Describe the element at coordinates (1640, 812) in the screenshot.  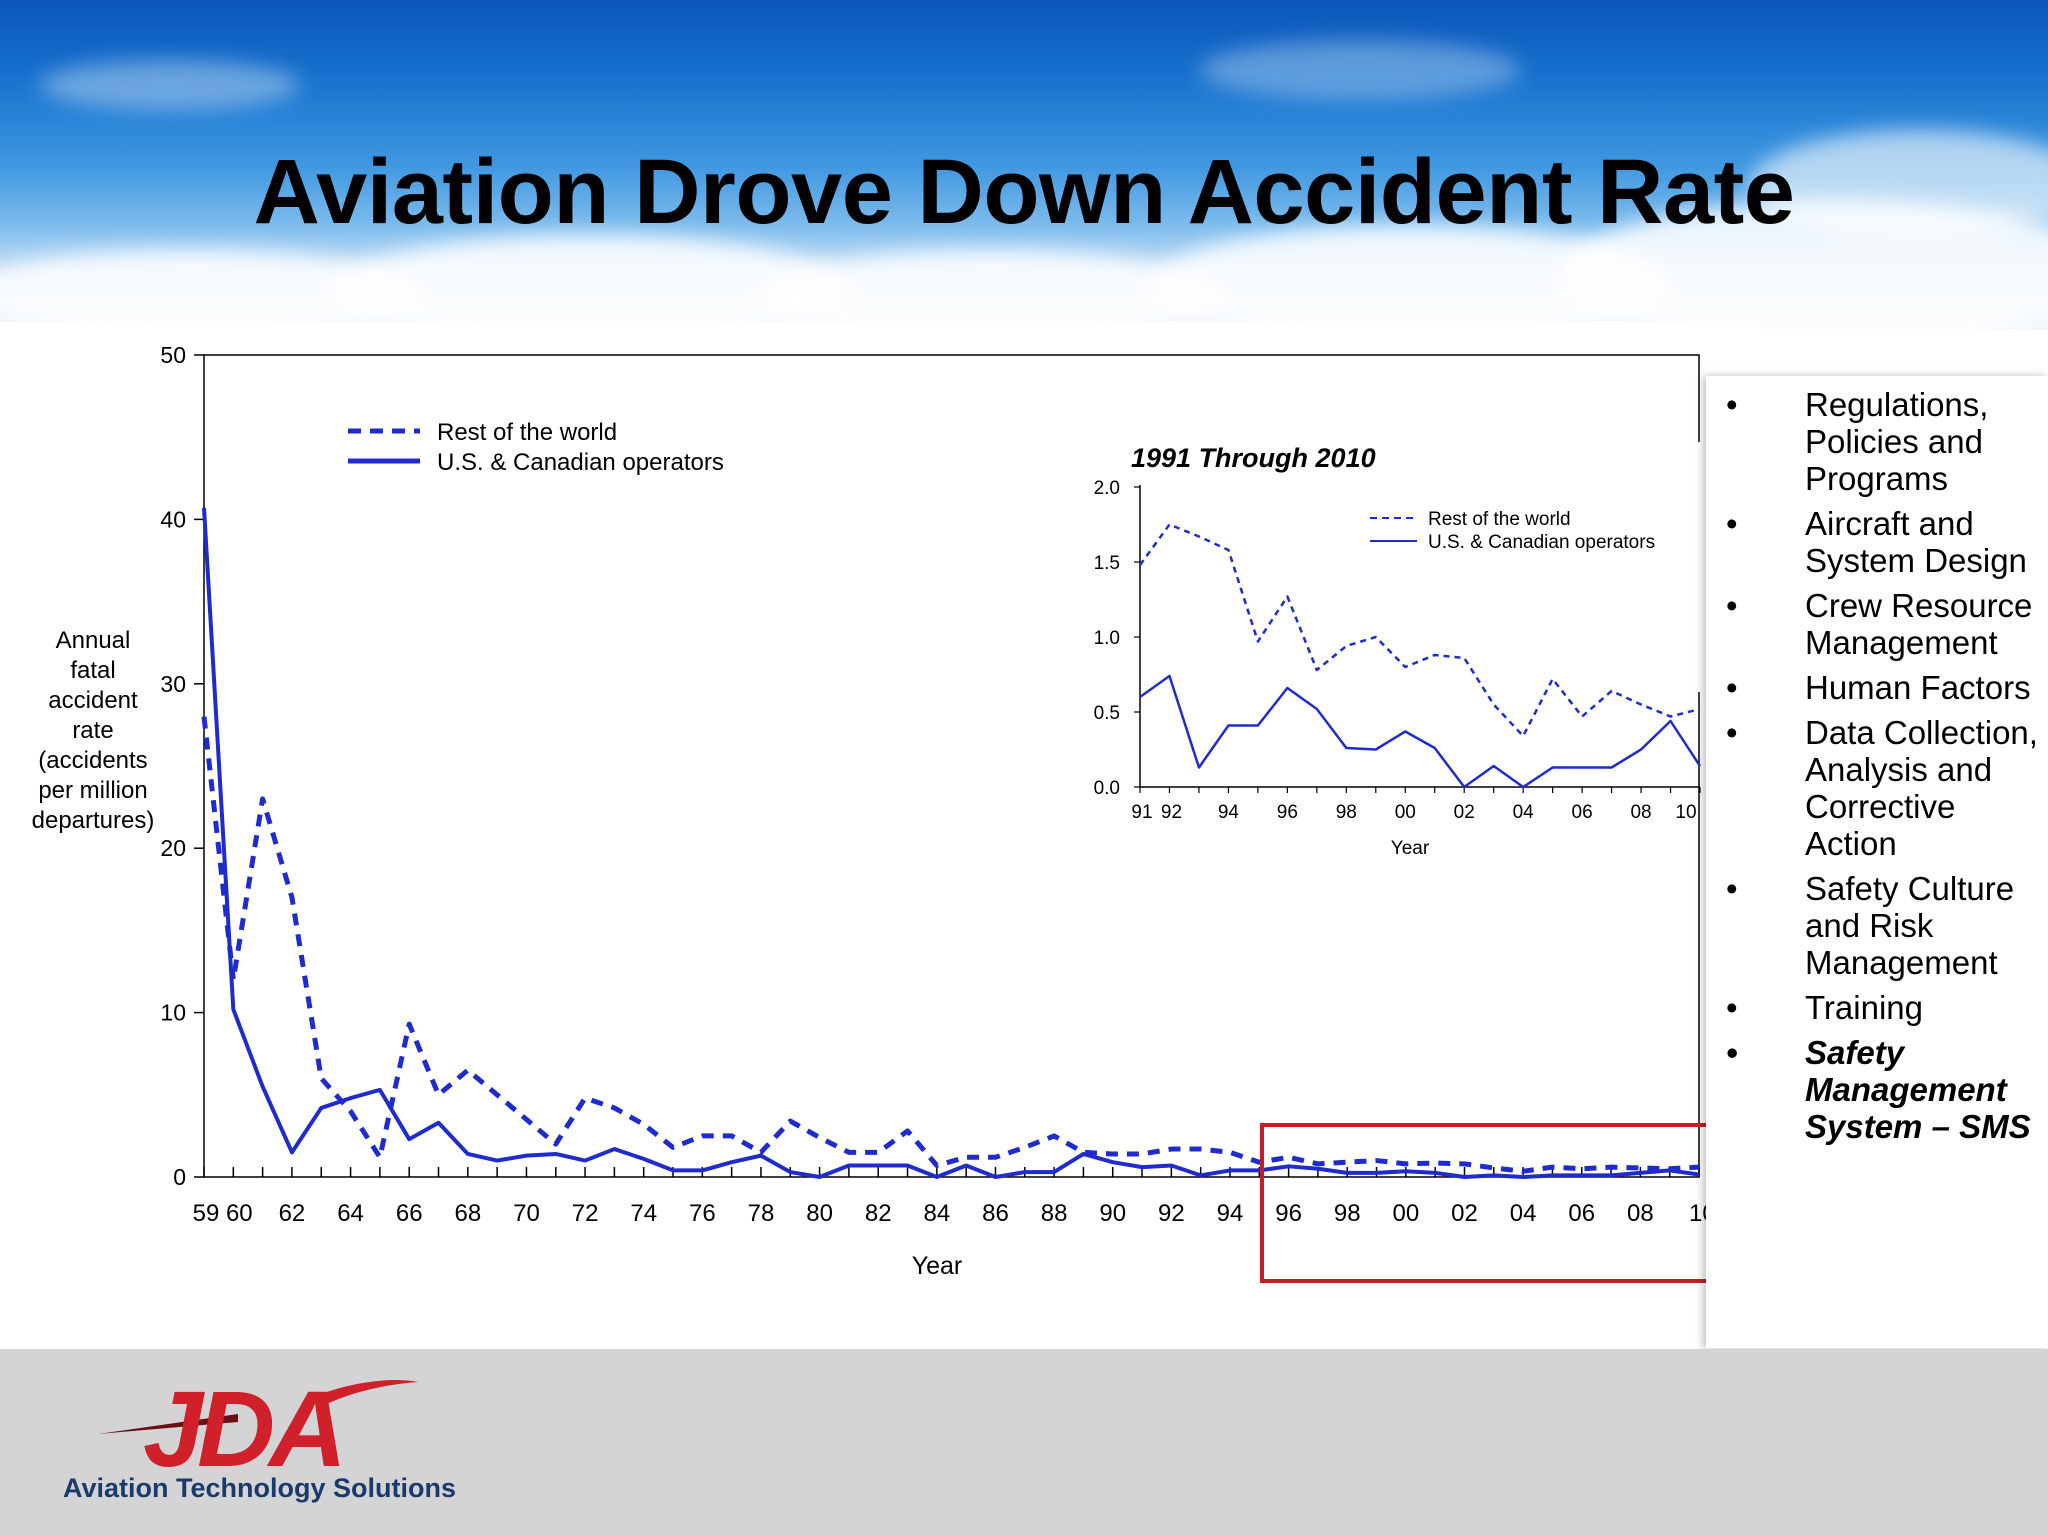
I see `inset-x-tick-label-08: 08` at that location.